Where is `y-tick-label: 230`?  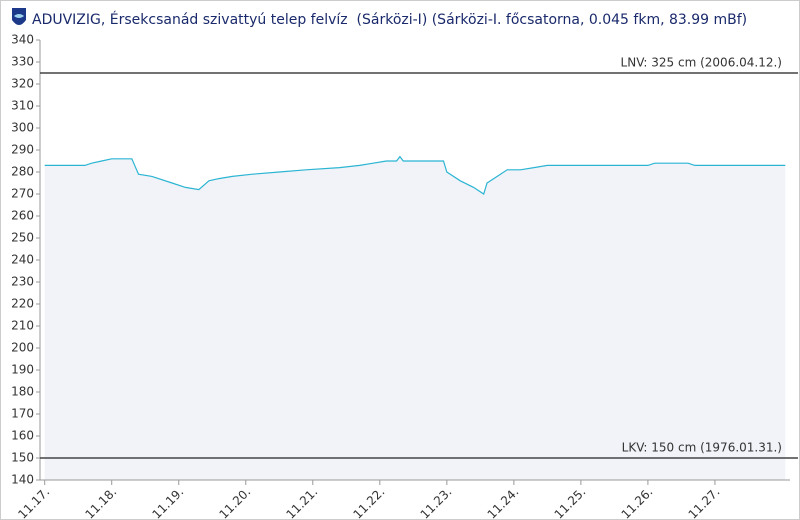
y-tick-label: 230 is located at coordinates (22, 282).